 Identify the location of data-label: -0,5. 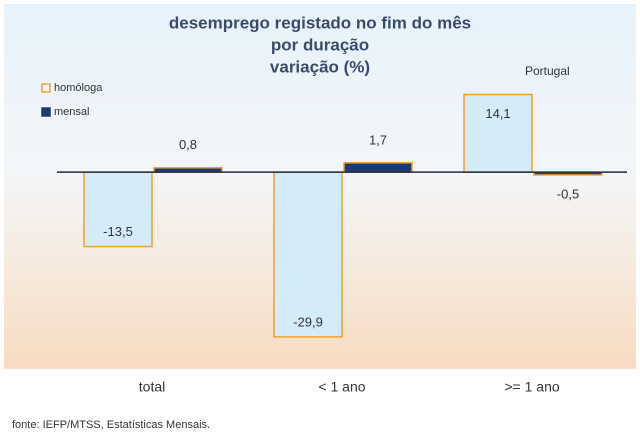
(568, 193).